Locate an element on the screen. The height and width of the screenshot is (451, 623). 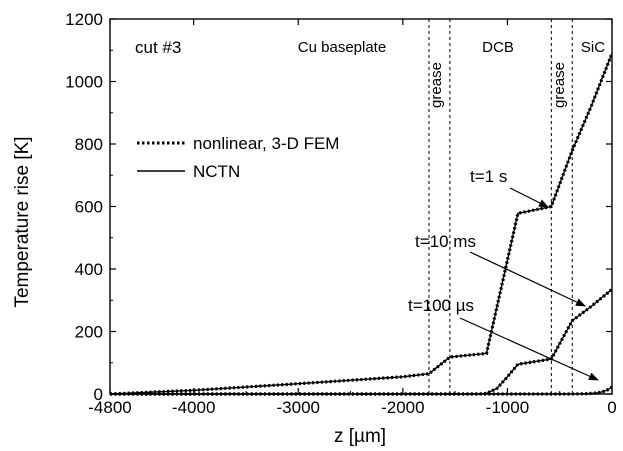
annotation-t-10ms: t=10 ms is located at coordinates (445, 241).